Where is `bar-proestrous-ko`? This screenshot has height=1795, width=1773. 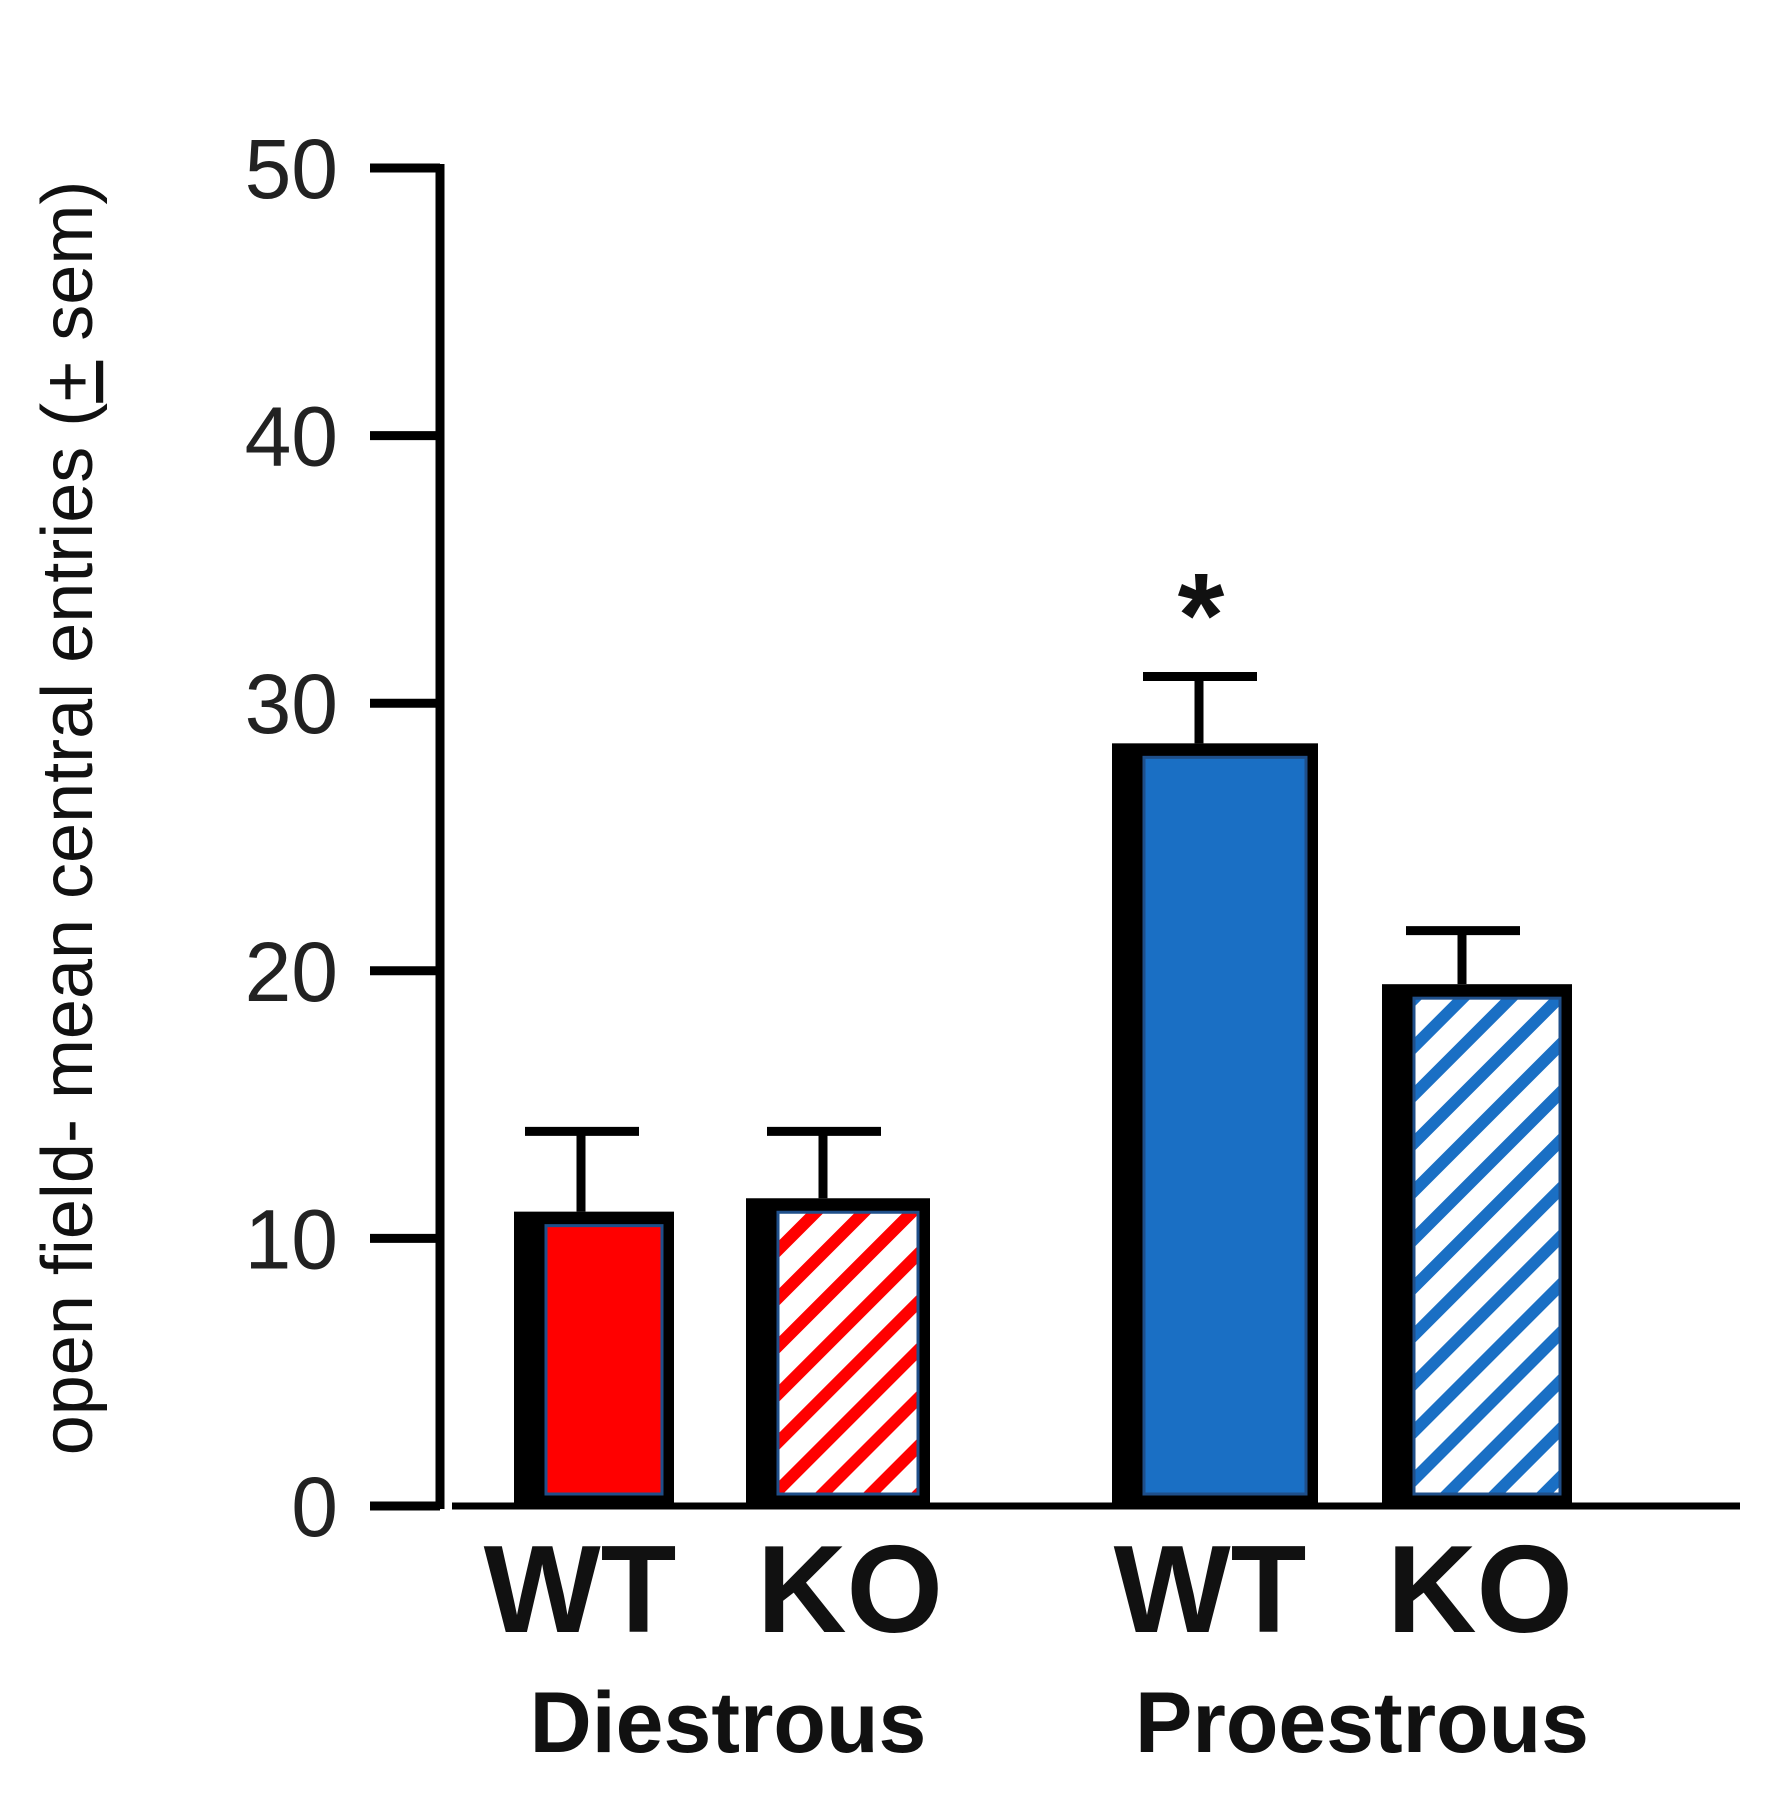 bar-proestrous-ko is located at coordinates (1477, 1216).